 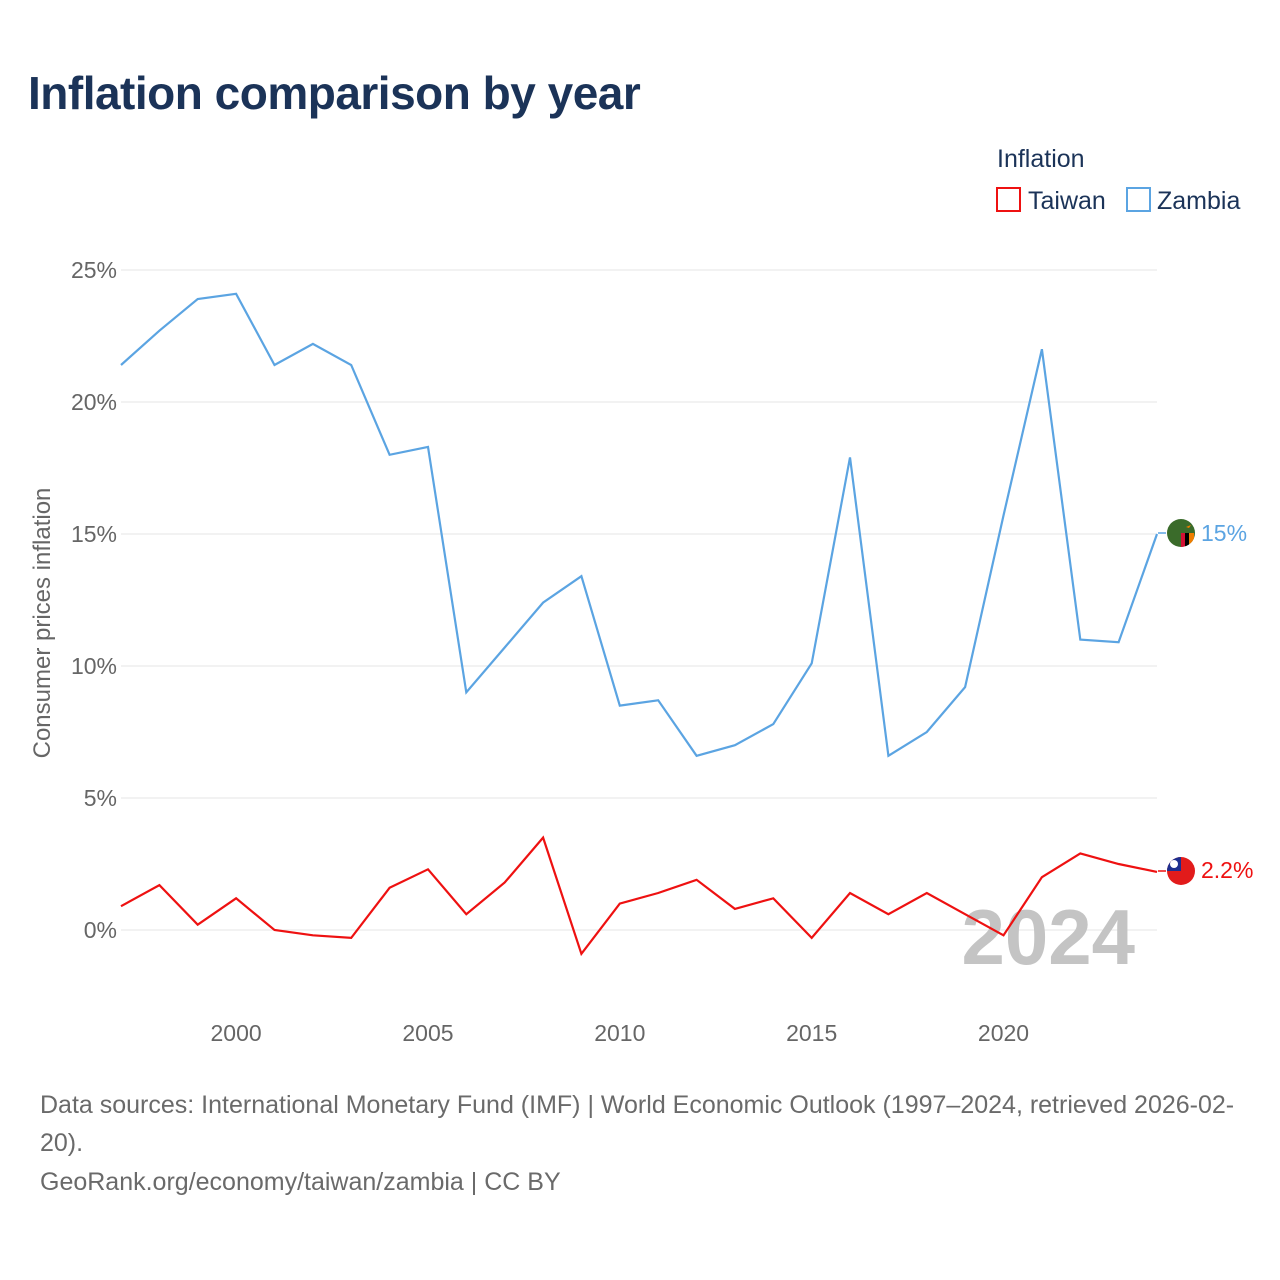 I want to click on x-tick-label: 2010, so click(x=619, y=1033).